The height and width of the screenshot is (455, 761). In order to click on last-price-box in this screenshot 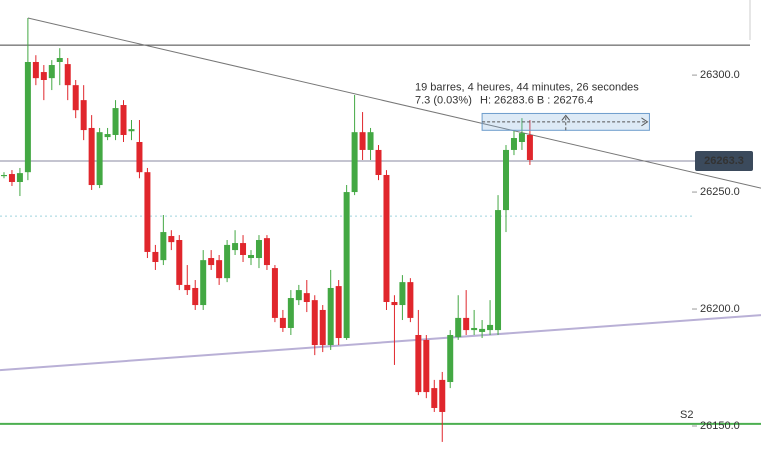, I will do `click(724, 160)`.